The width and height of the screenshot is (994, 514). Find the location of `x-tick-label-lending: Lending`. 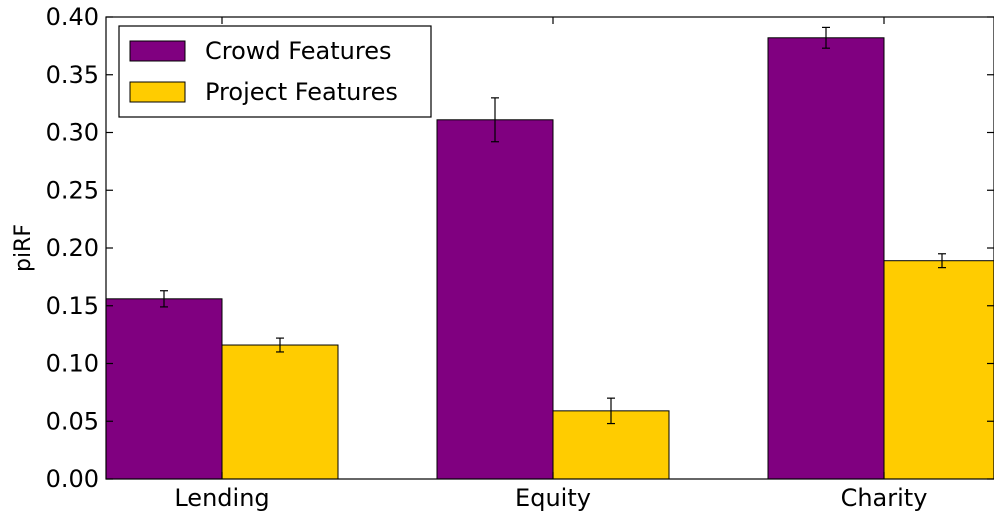

x-tick-label-lending: Lending is located at coordinates (221, 498).